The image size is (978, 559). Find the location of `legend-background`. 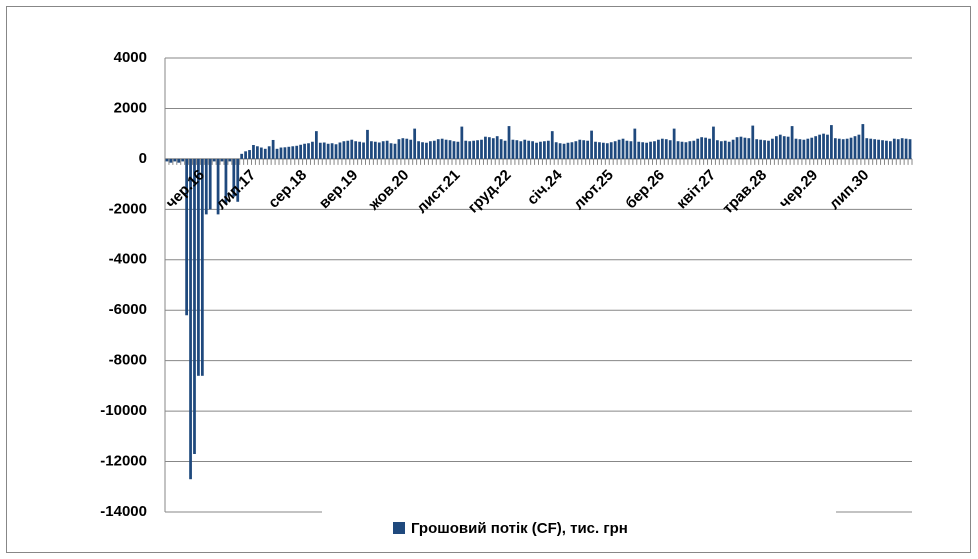

legend-background is located at coordinates (579, 527).